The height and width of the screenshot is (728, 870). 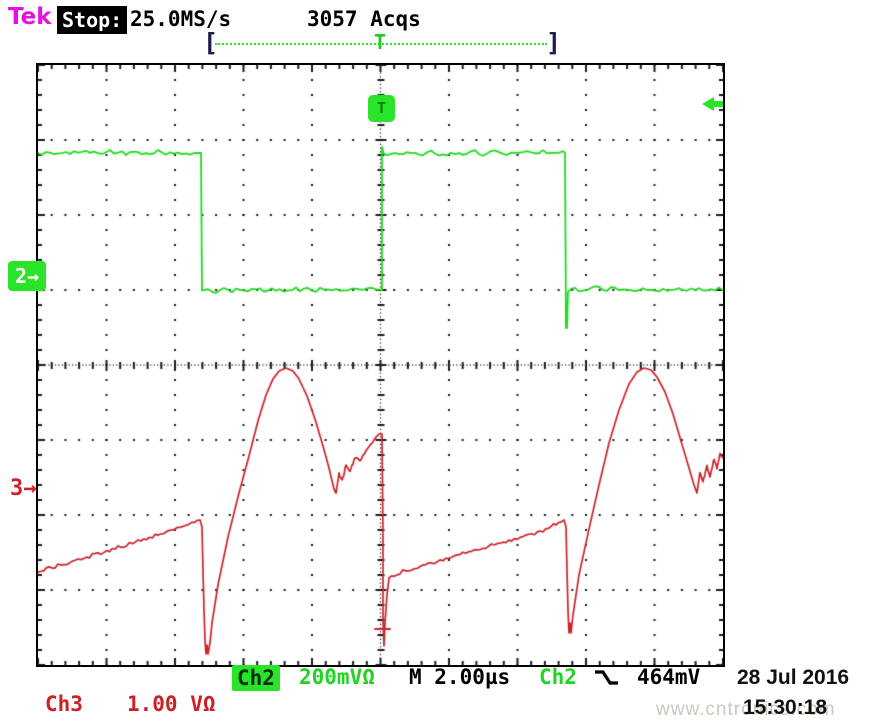 I want to click on trigger-position-bar, so click(x=381, y=44).